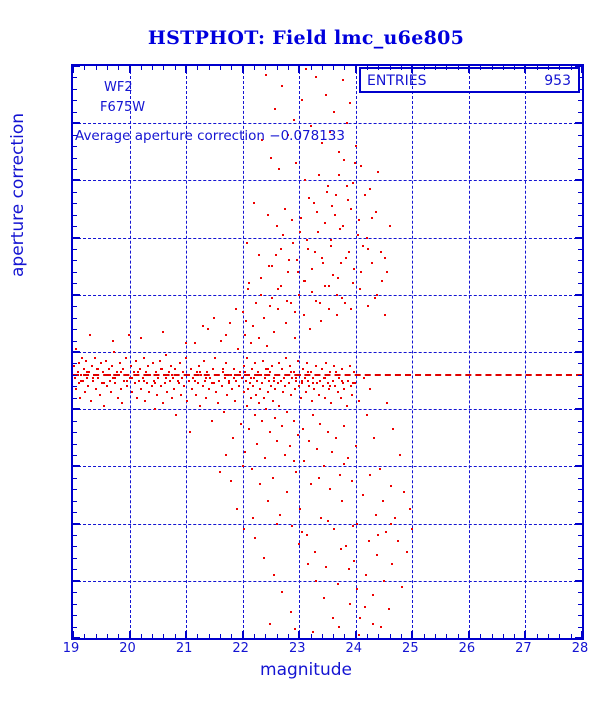 The image size is (612, 709). What do you see at coordinates (123, 107) in the screenshot?
I see `filter-label: F675W` at bounding box center [123, 107].